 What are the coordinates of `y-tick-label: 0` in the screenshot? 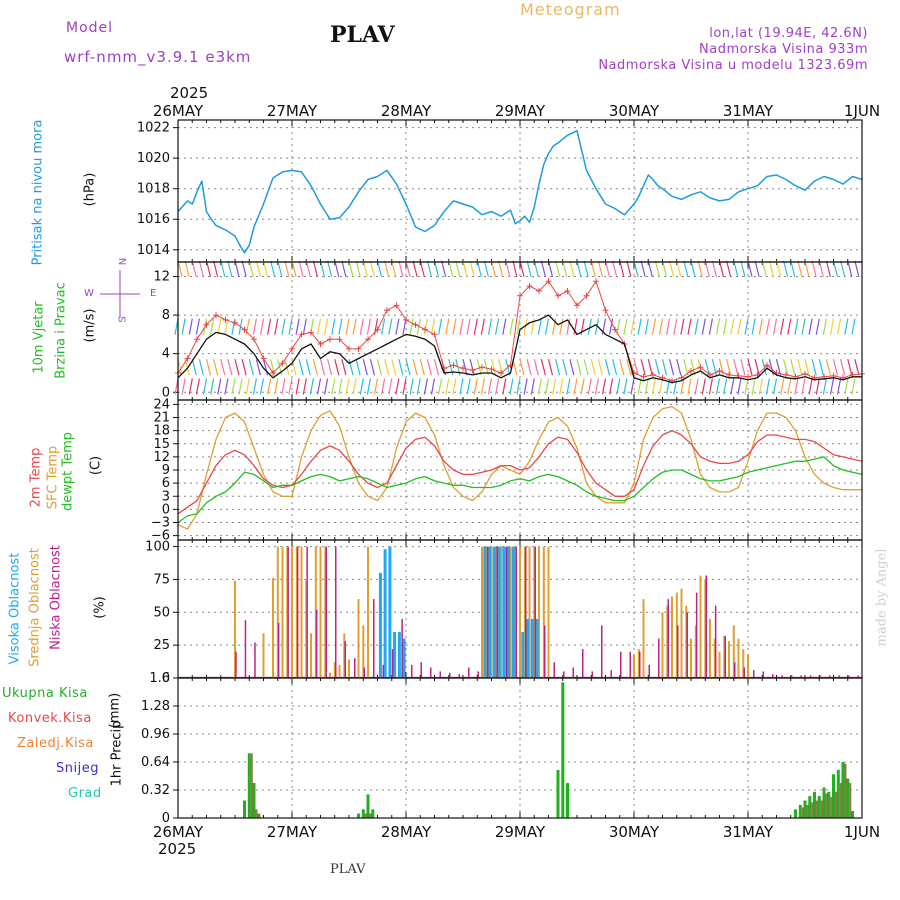 It's located at (166, 818).